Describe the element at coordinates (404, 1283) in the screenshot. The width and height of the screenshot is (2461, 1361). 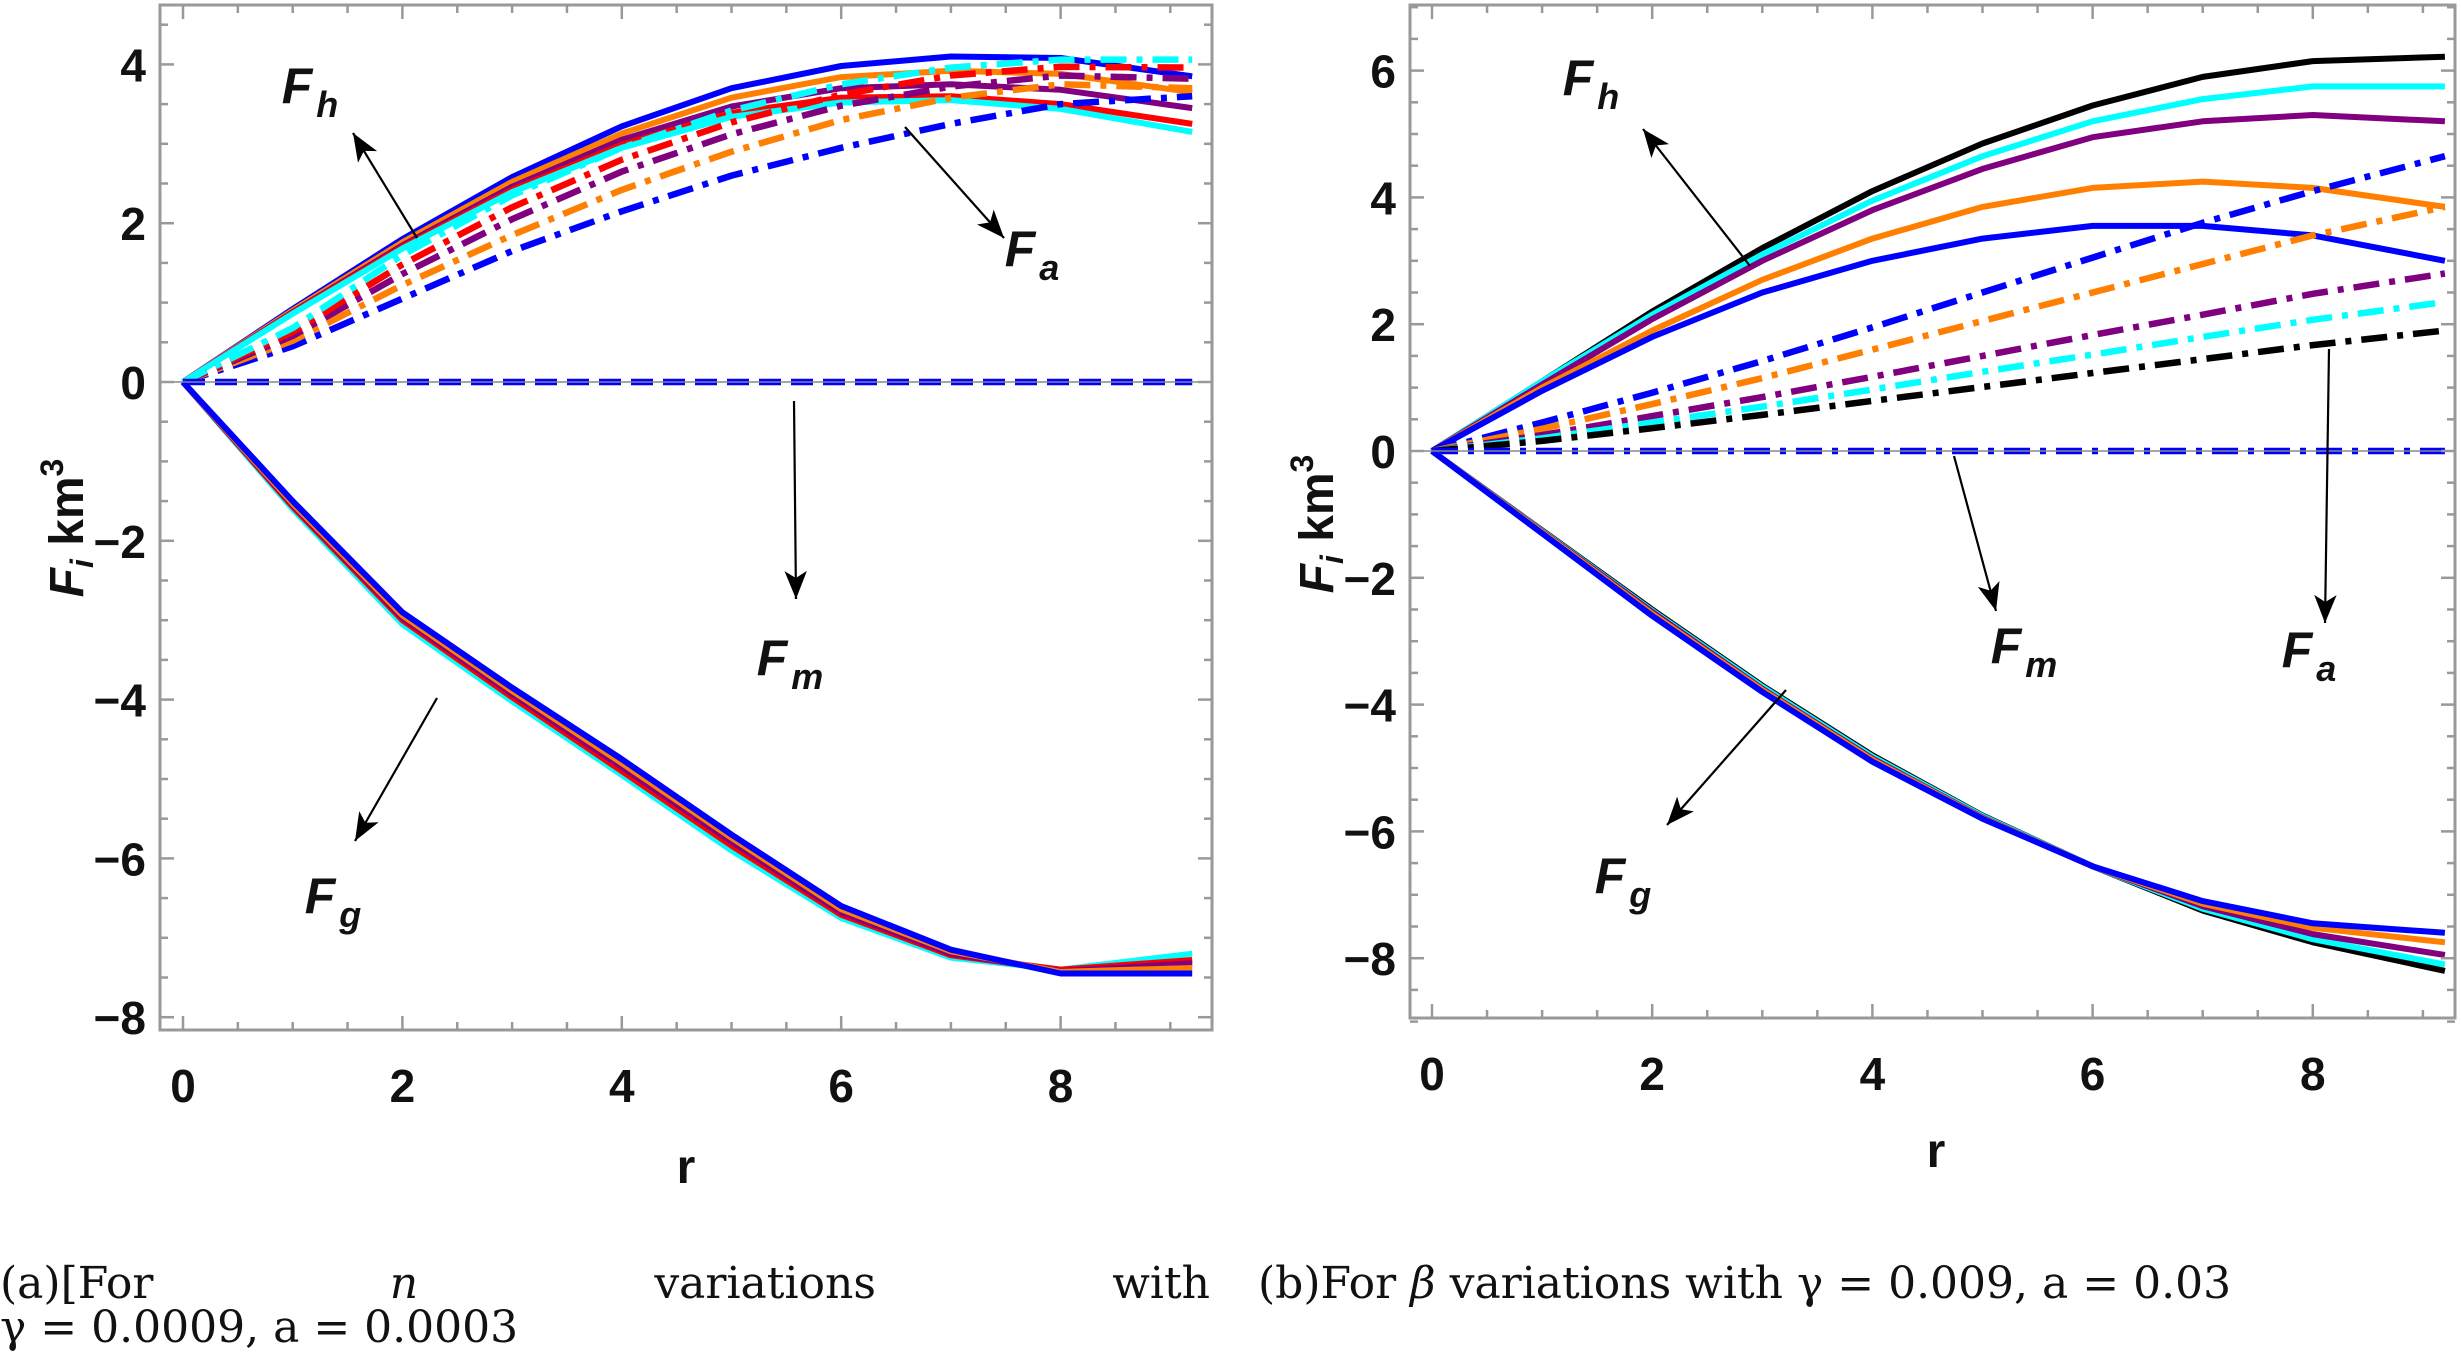
I see `caption-a-variable: n` at that location.